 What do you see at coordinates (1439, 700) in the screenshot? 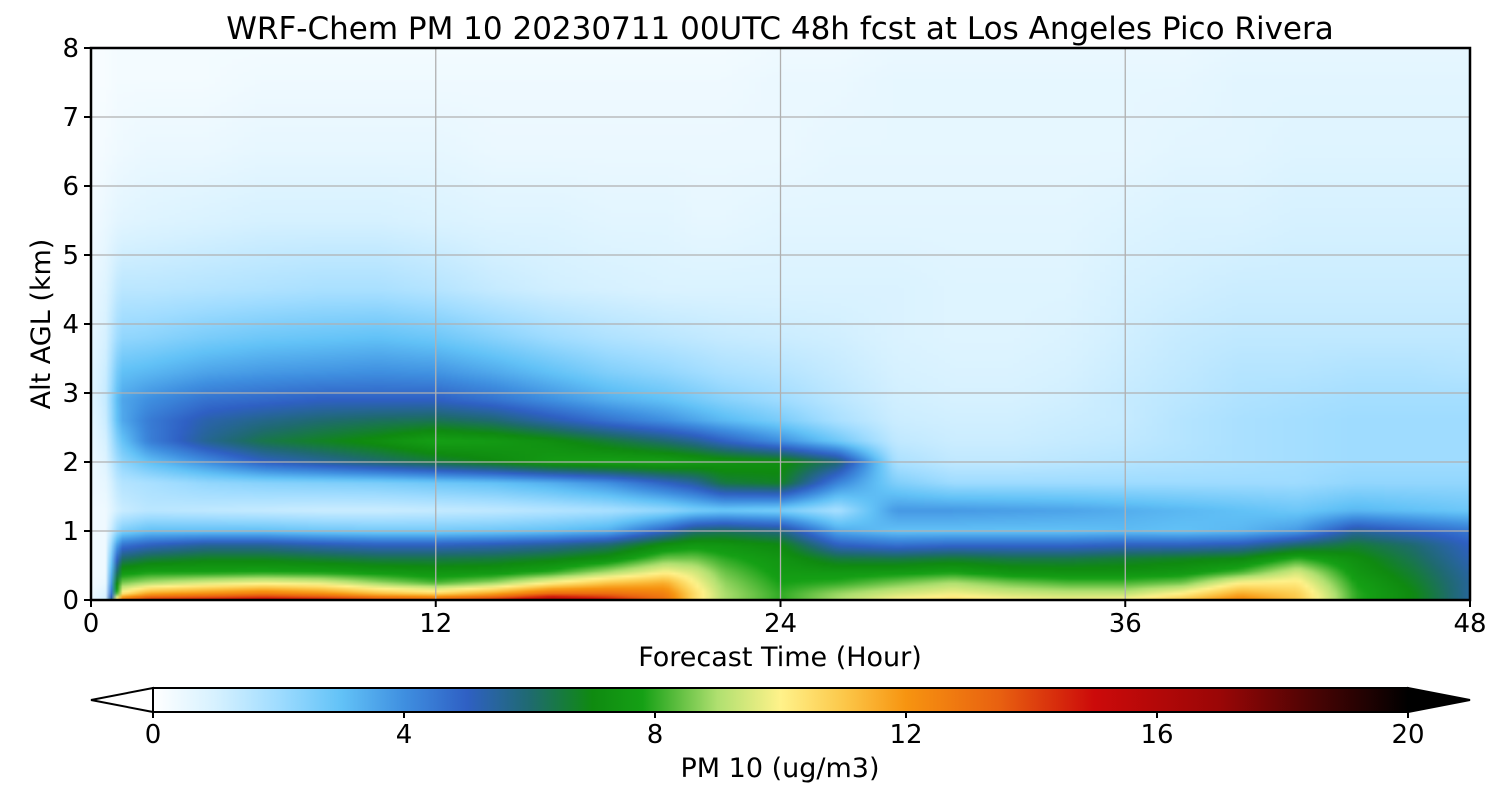
I see `colorbar-extend-max` at bounding box center [1439, 700].